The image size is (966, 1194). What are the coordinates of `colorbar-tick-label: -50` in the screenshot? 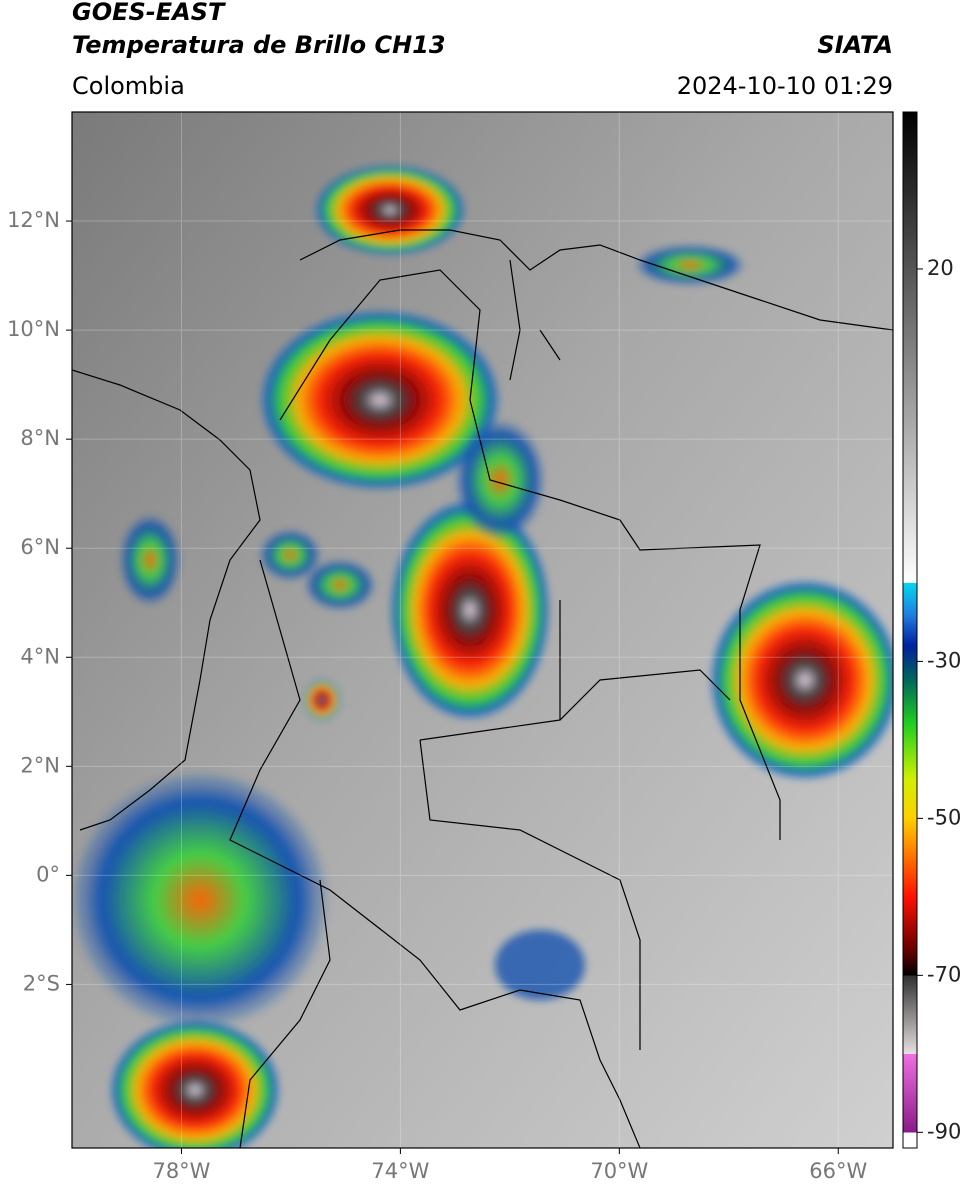 It's located at (944, 817).